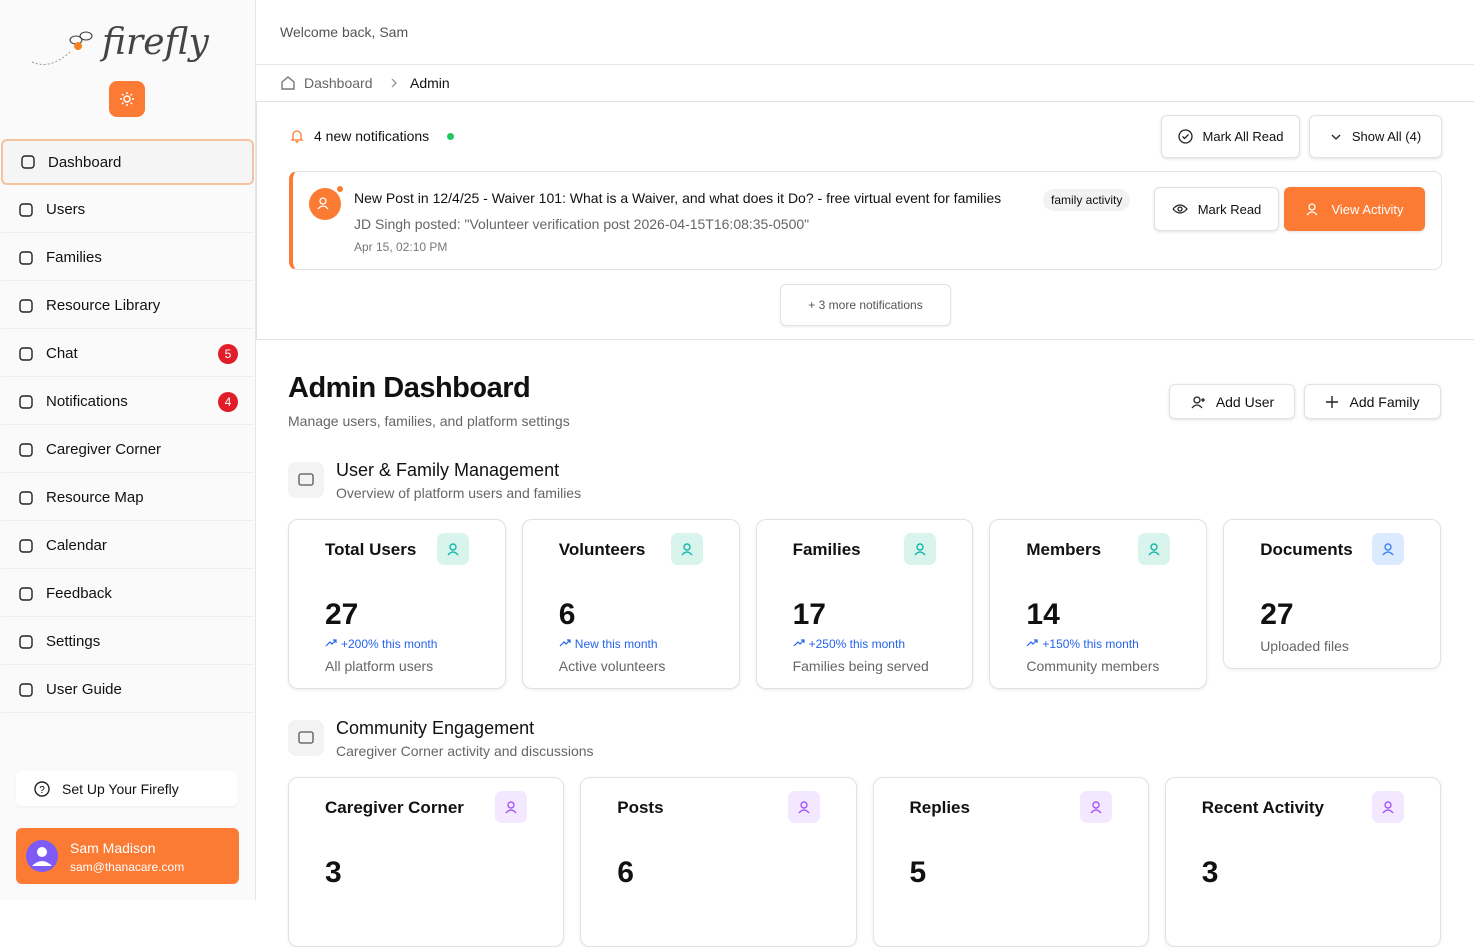 Image resolution: width=1474 pixels, height=947 pixels. I want to click on nav-label: Caregiver Corner, so click(104, 449).